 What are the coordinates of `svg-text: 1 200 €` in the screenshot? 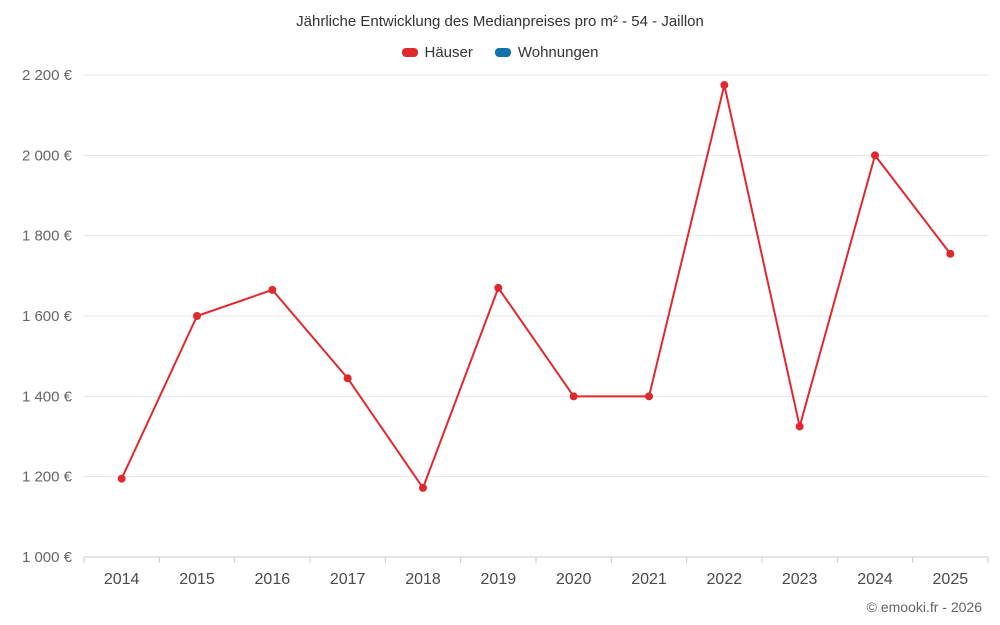 It's located at (47, 477).